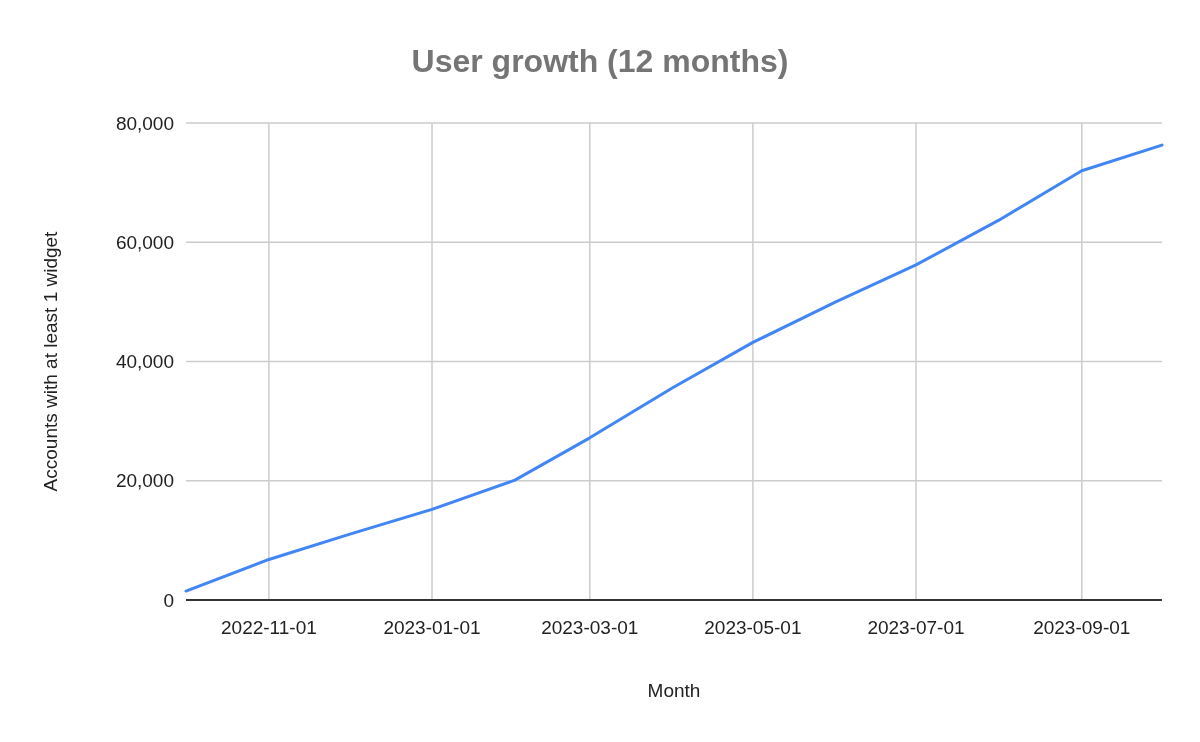  Describe the element at coordinates (432, 627) in the screenshot. I see `x-tick-label: 2023-01-01` at that location.